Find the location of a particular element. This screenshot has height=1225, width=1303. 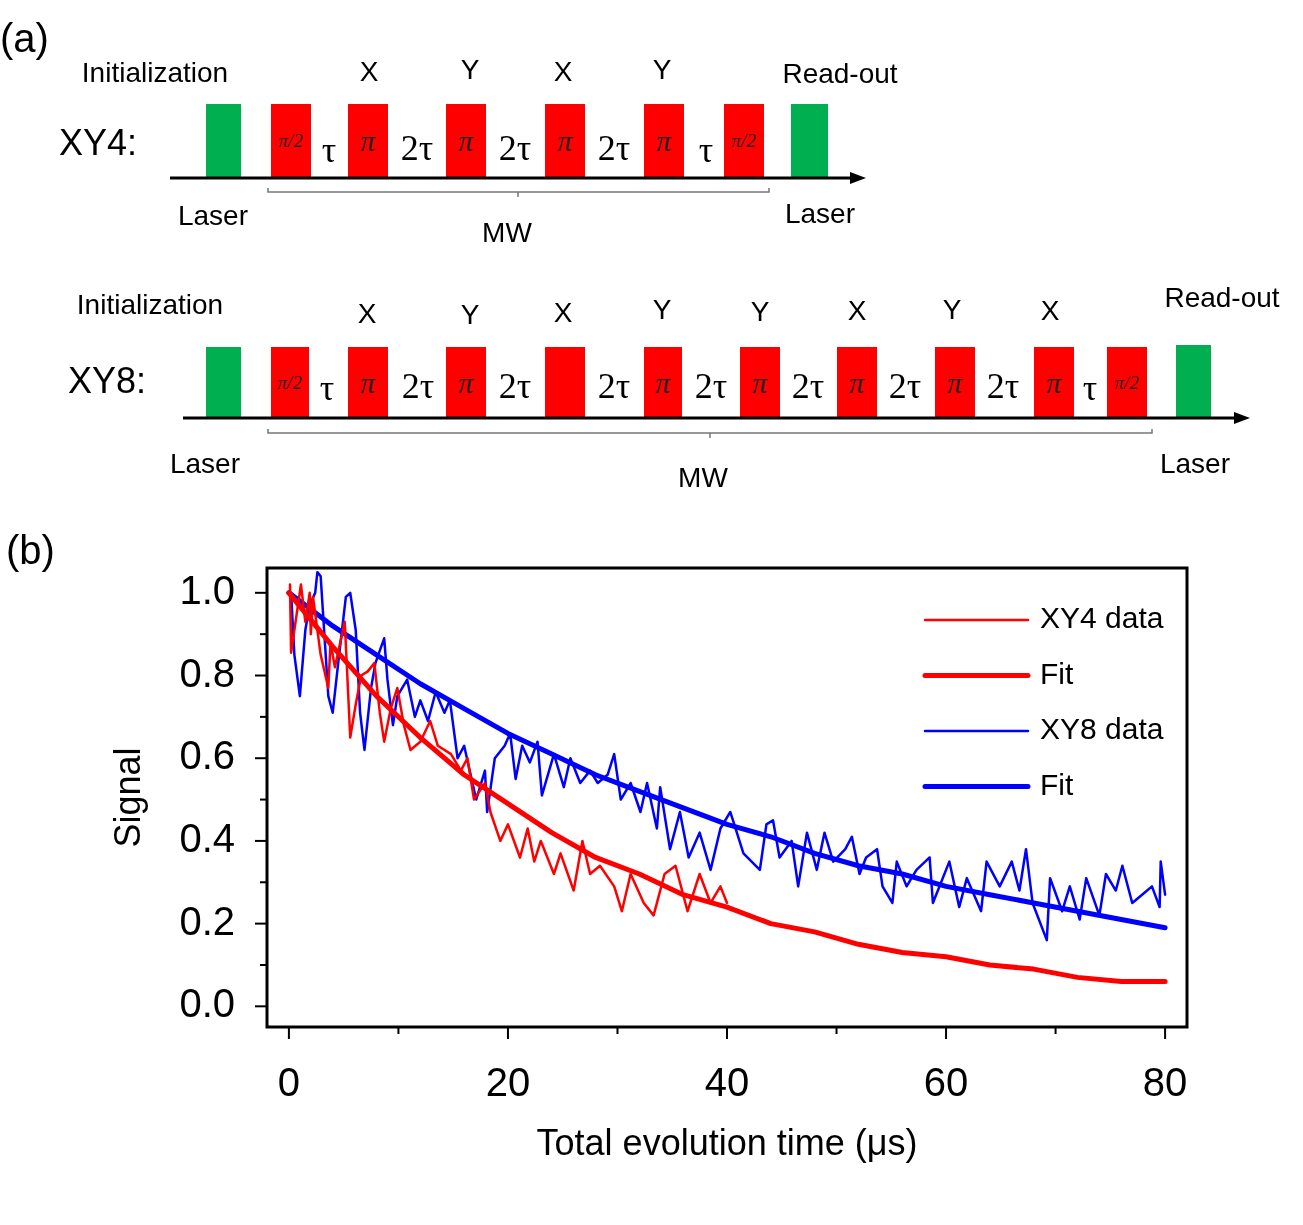

x-tick-label: 0 is located at coordinates (289, 1082).